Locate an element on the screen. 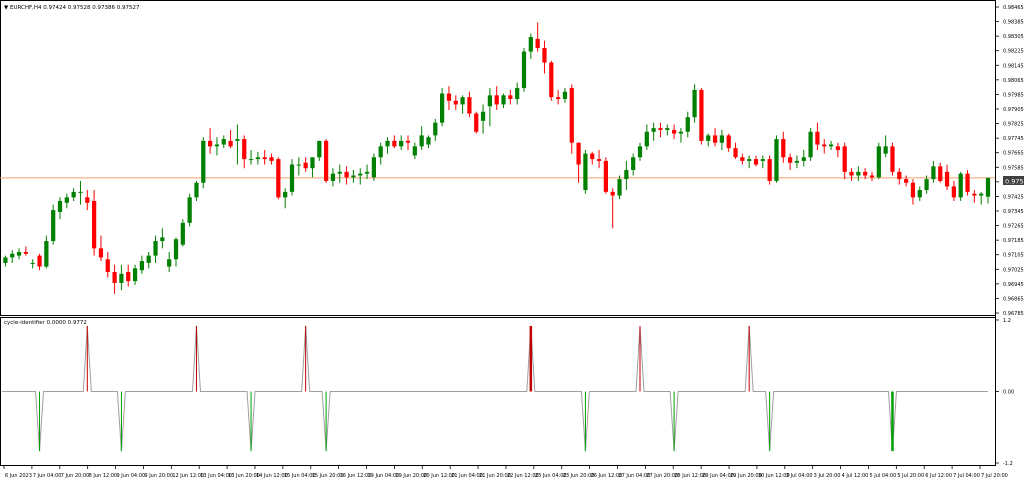  time-tick-label: 21 Jun 20:00 is located at coordinates (495, 476).